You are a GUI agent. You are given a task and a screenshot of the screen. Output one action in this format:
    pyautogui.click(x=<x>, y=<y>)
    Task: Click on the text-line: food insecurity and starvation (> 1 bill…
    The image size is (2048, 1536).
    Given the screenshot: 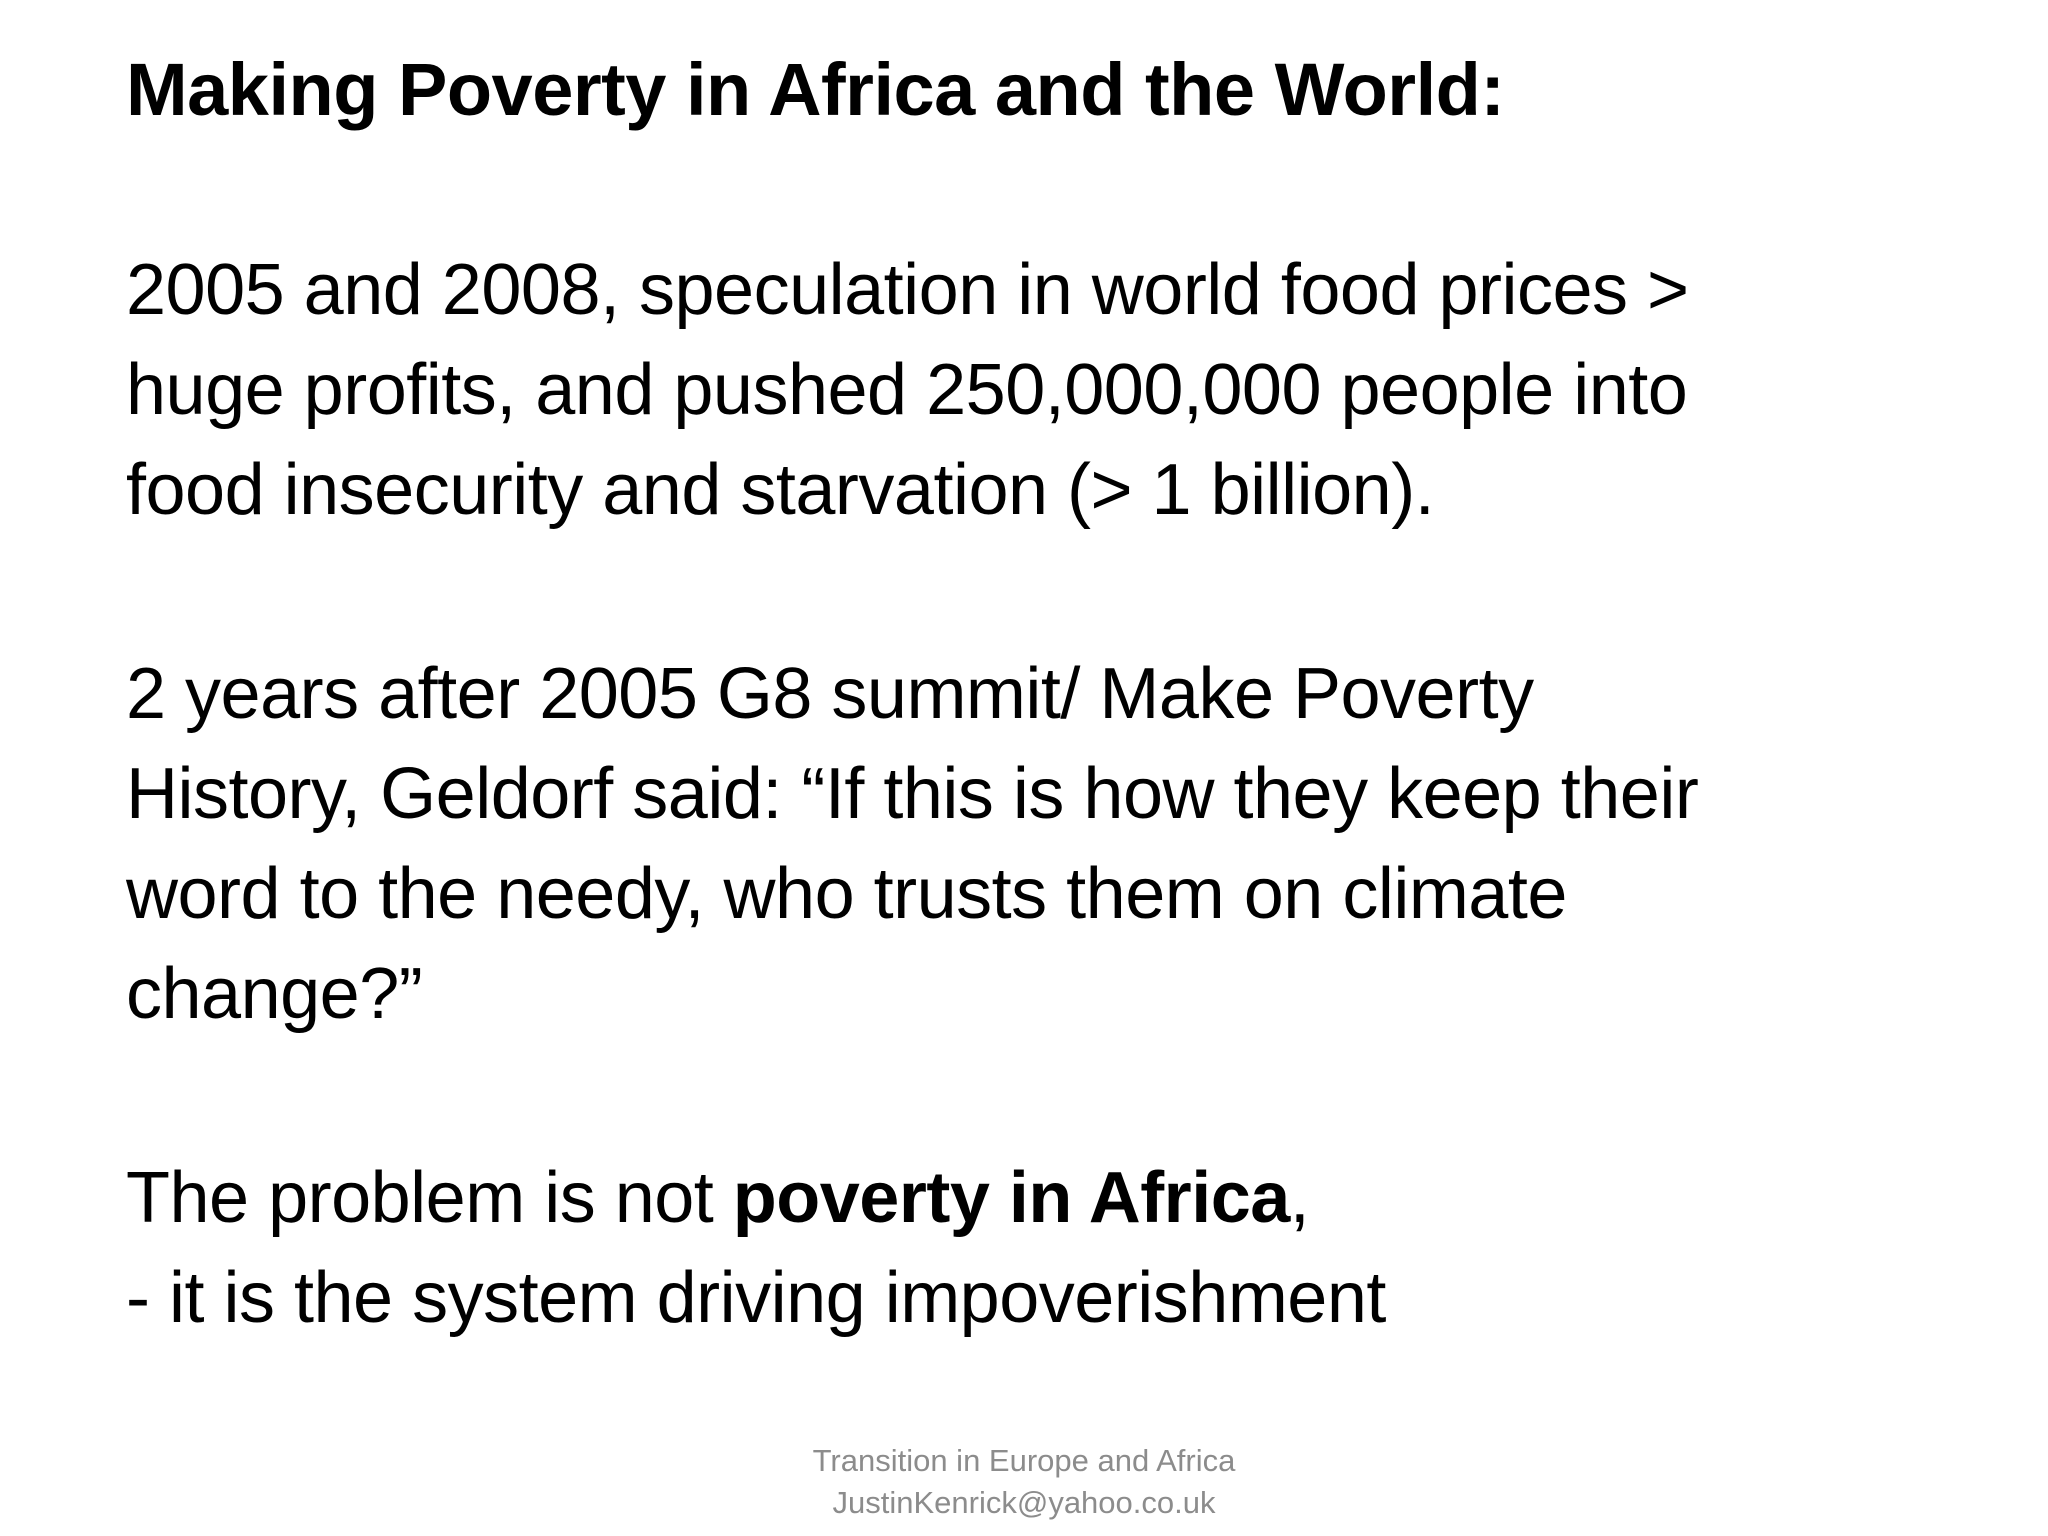 What is the action you would take?
    pyautogui.click(x=780, y=490)
    